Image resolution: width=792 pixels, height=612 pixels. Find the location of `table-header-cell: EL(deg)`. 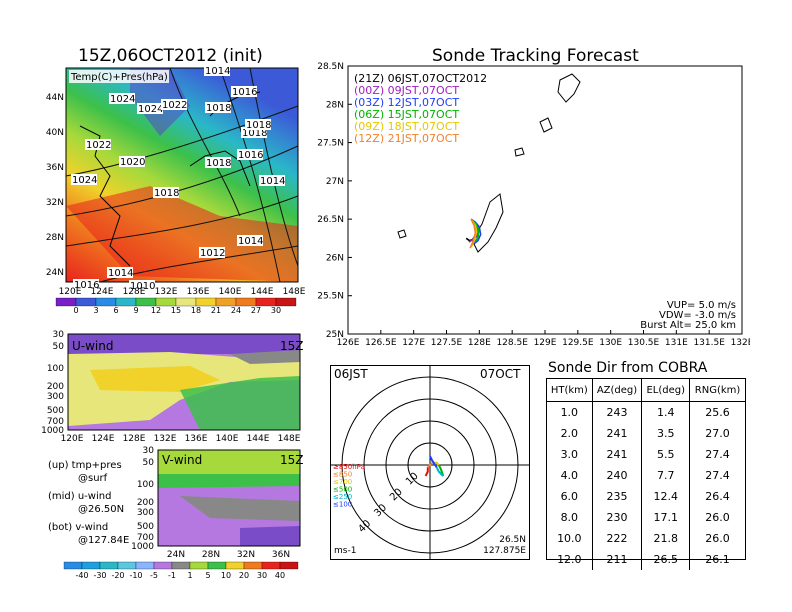

table-header-cell: EL(deg) is located at coordinates (665, 390).